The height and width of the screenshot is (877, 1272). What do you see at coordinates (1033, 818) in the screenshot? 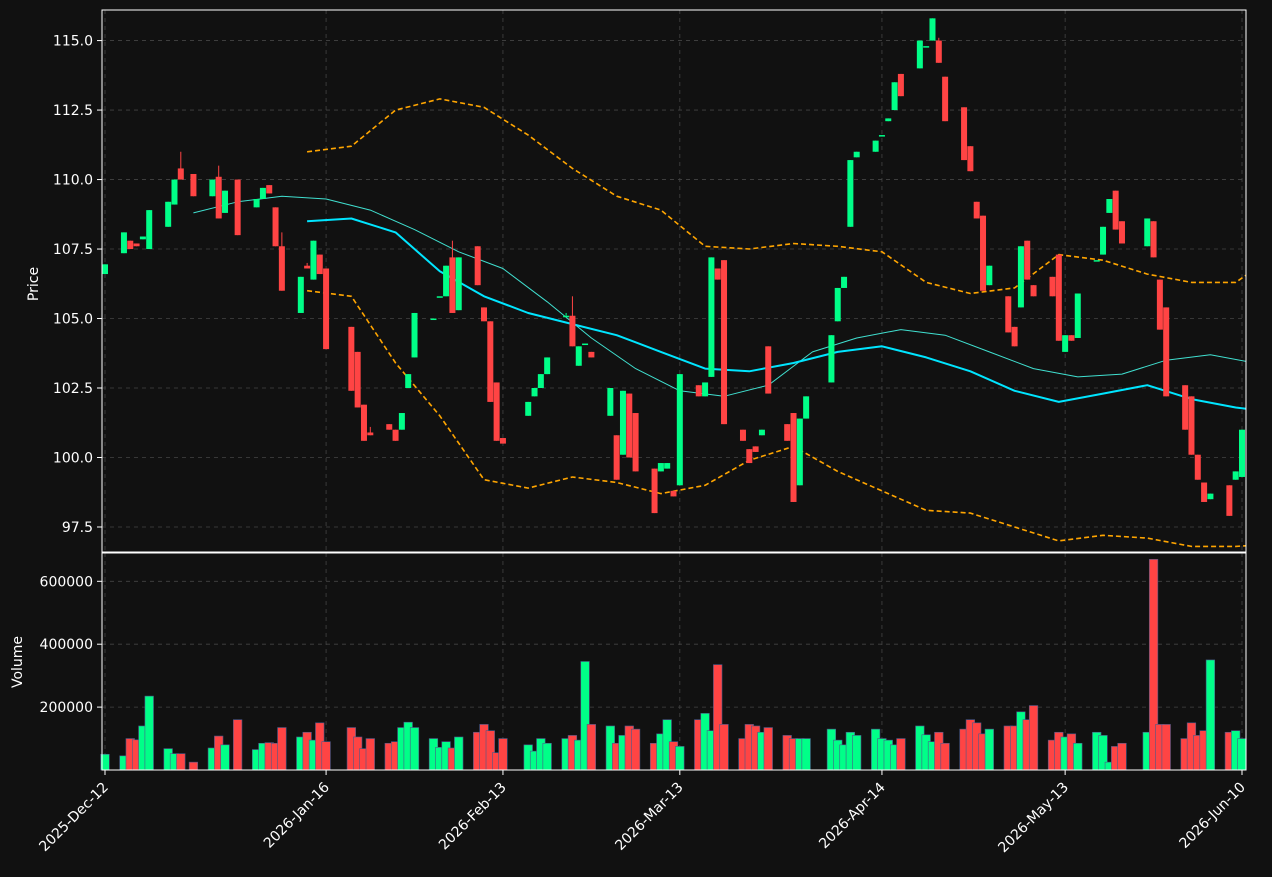
I see `x-tick-label: 2026-May-13` at bounding box center [1033, 818].